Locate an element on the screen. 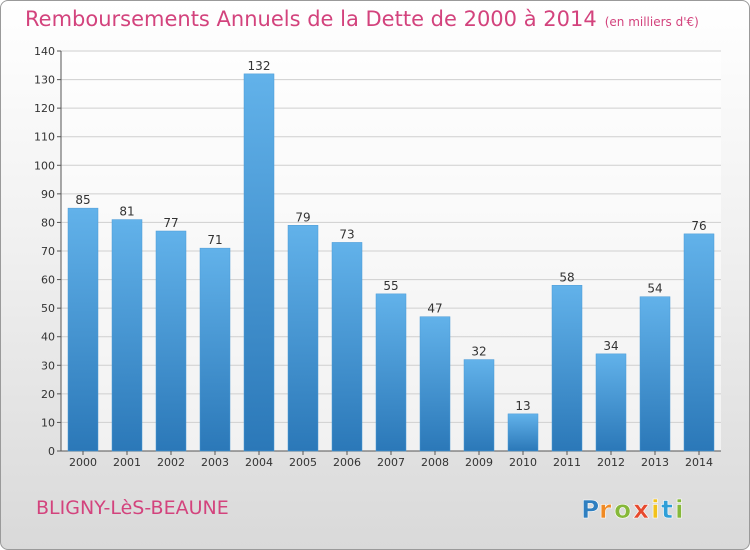 The width and height of the screenshot is (750, 550). chart-subtitle: (en milliers d'€) is located at coordinates (651, 22).